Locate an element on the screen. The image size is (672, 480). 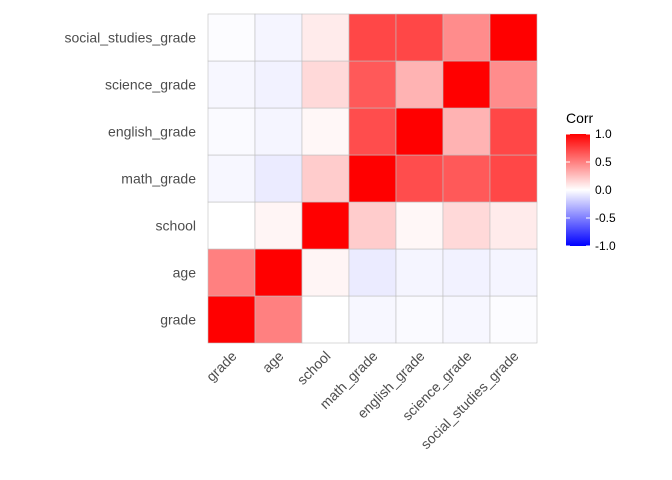
color-legend: Corr 1.0 0.5 0.0 -0.5 -1.0 is located at coordinates (591, 181).